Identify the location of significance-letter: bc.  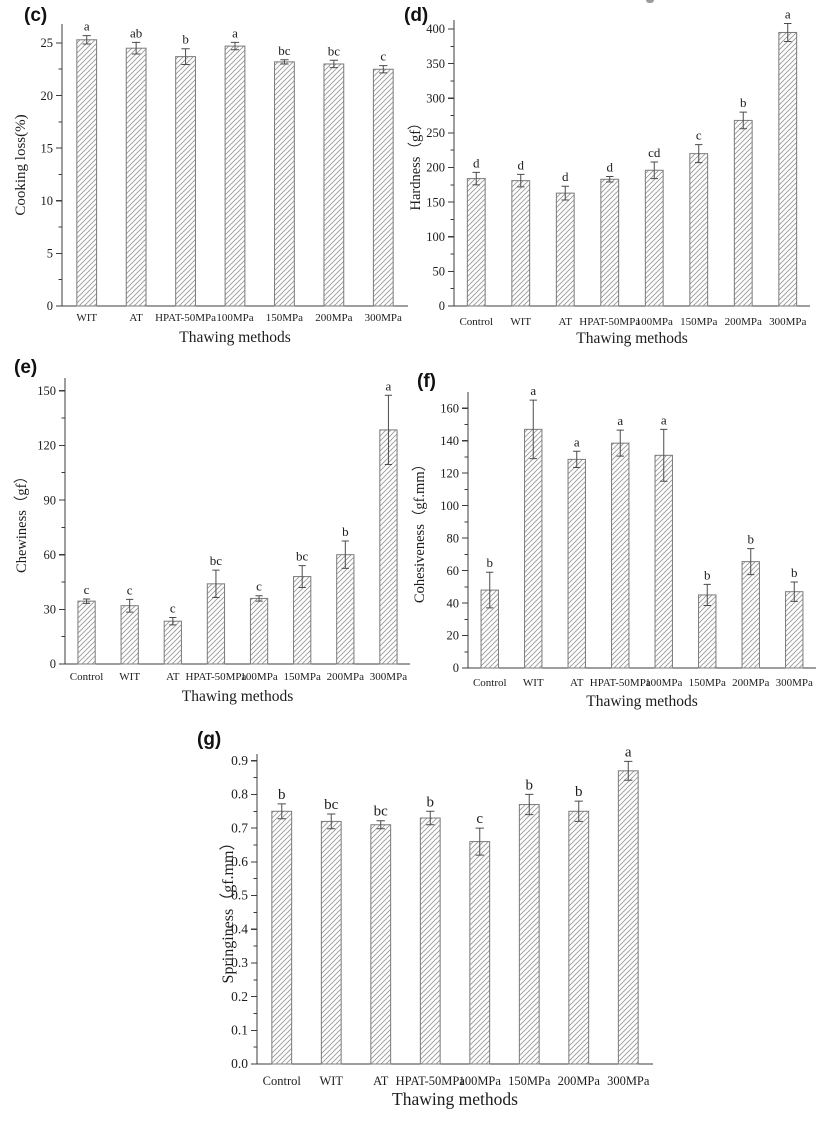
(284, 50).